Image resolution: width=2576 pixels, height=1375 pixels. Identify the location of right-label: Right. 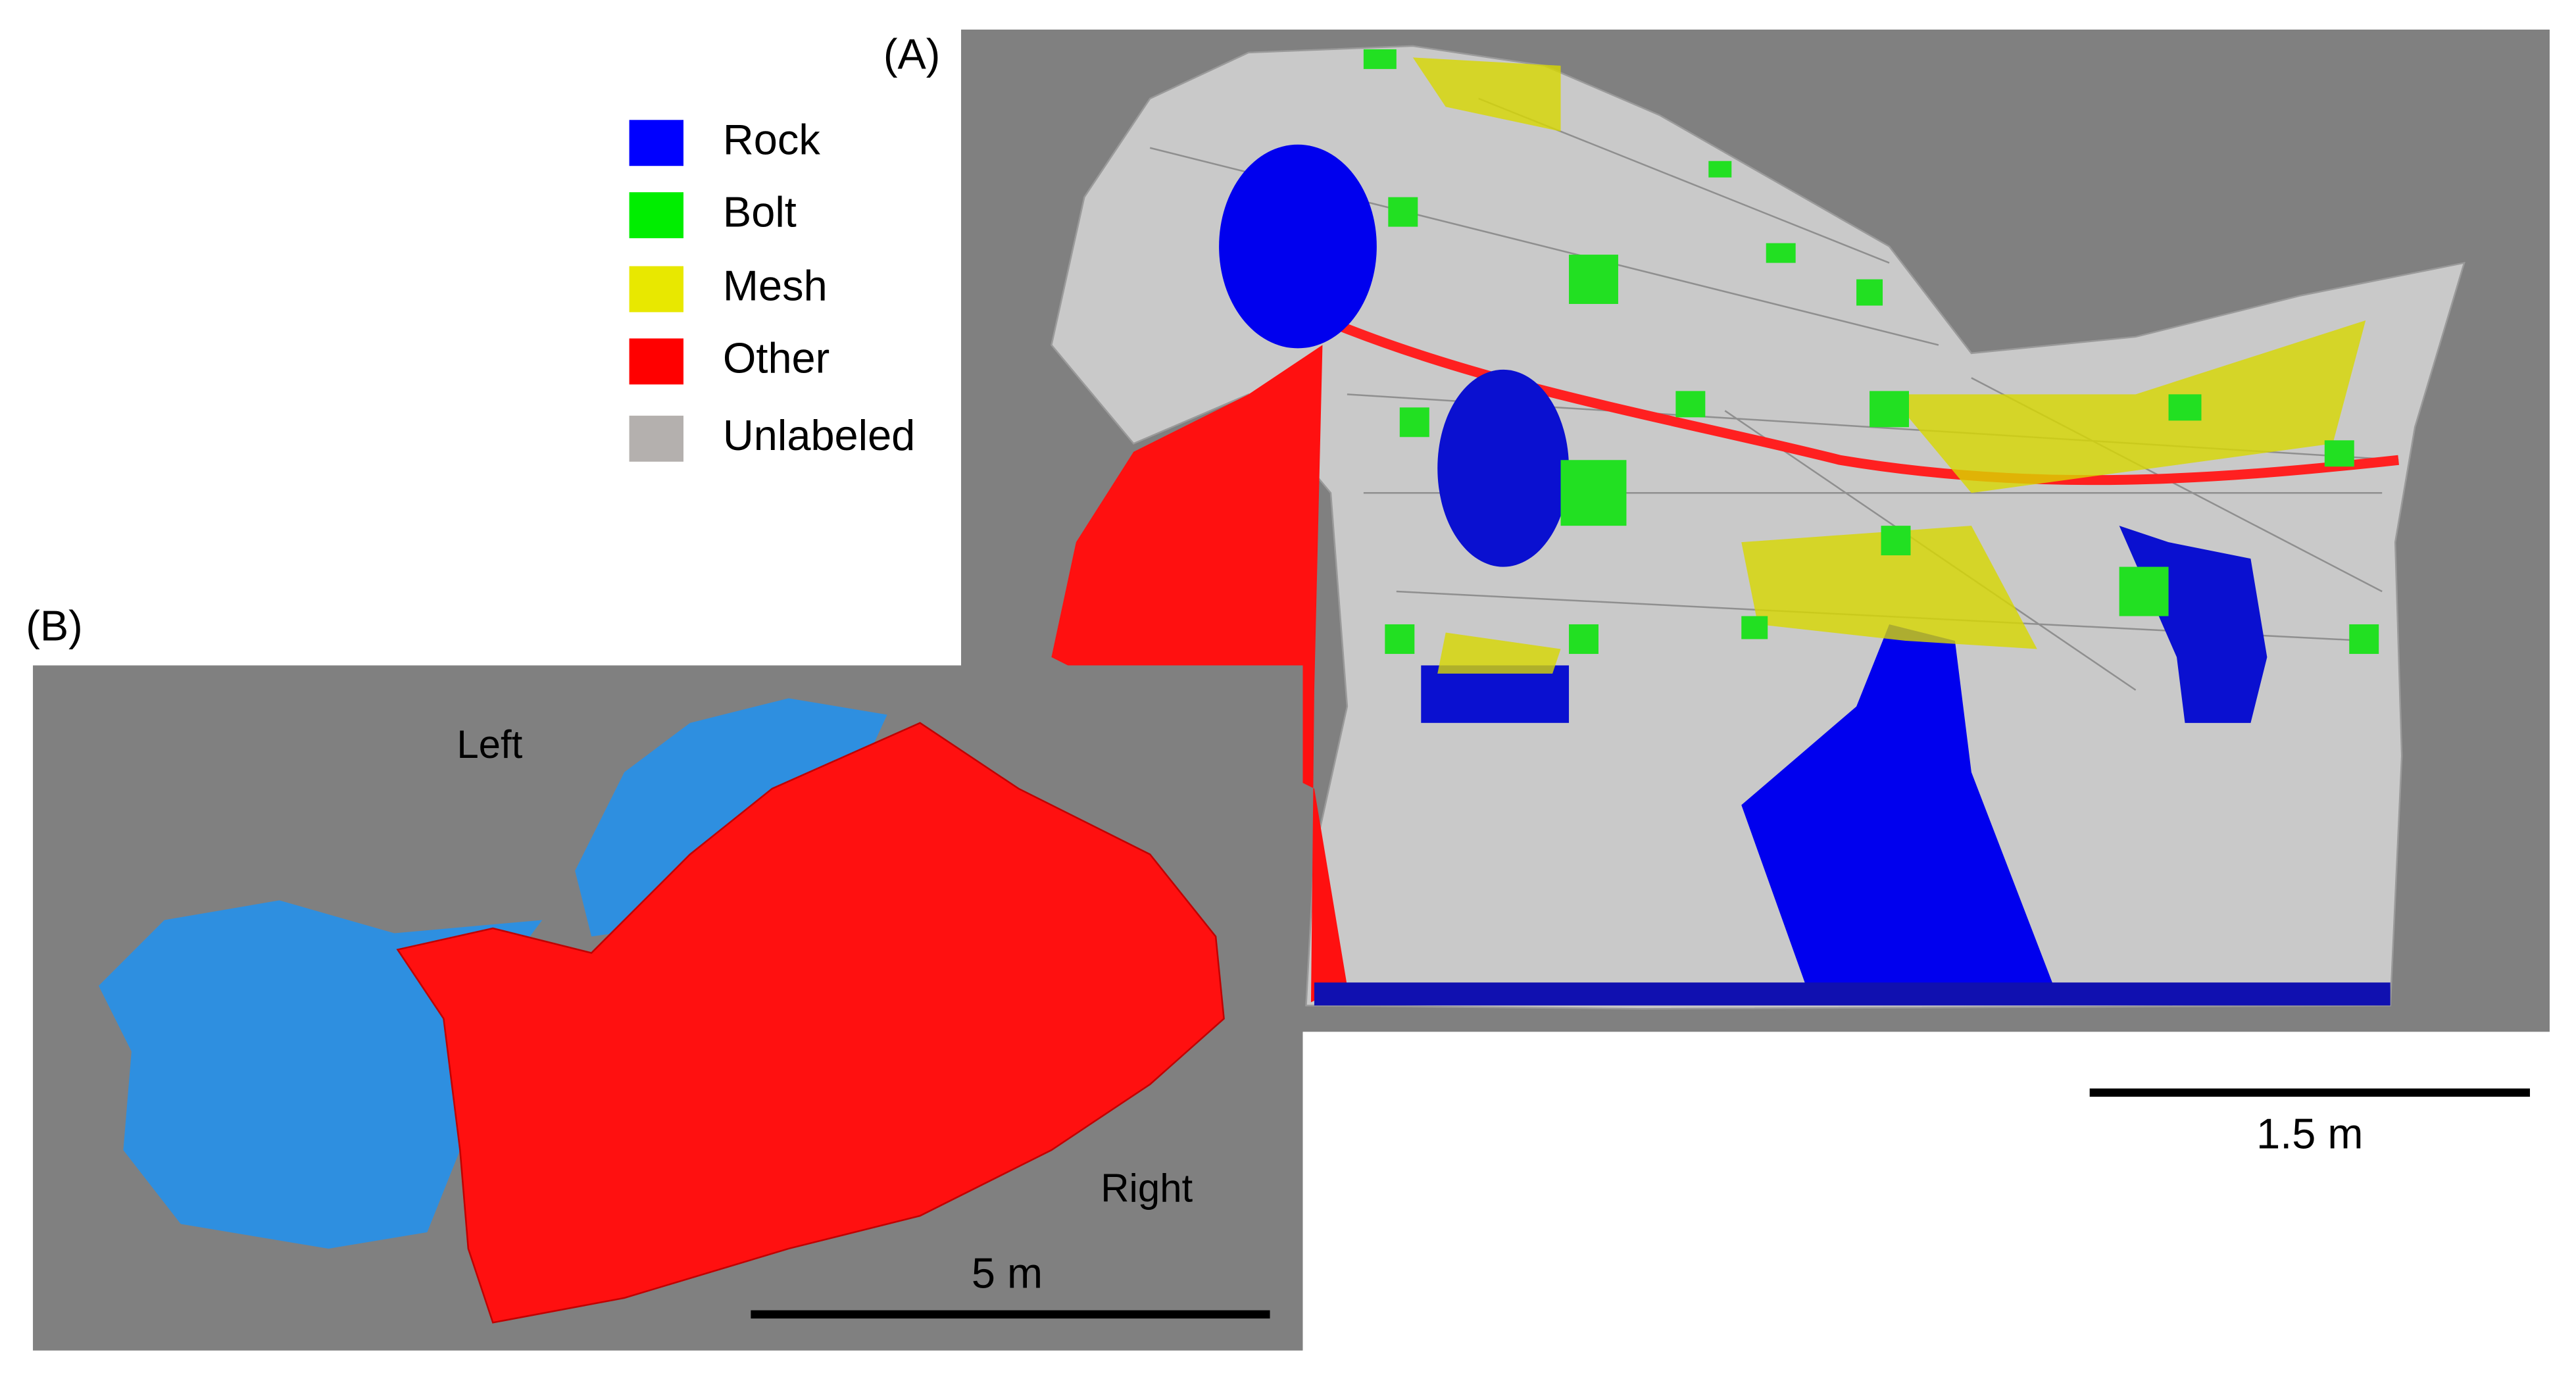
(1147, 1188).